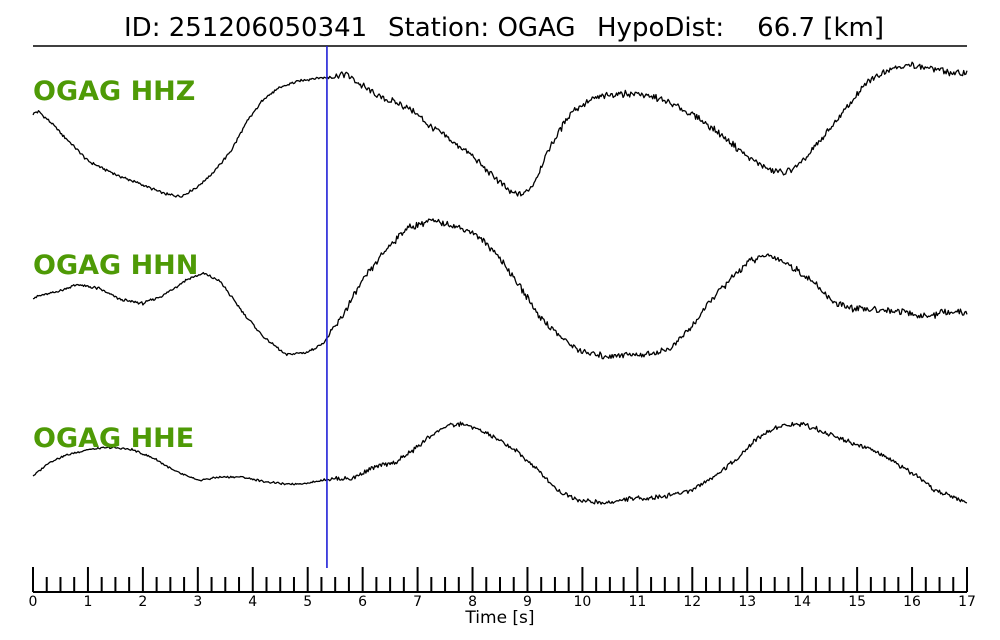  I want to click on x-tick-label: 9, so click(527, 602).